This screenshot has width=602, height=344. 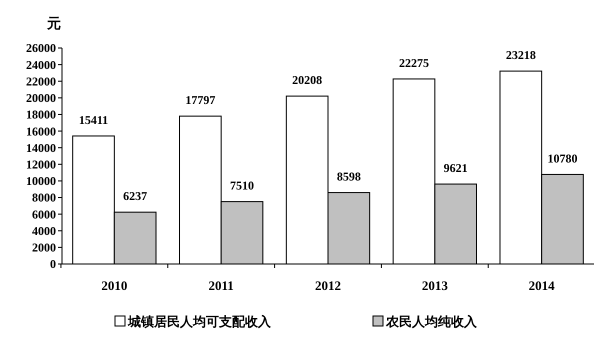 What do you see at coordinates (242, 185) in the screenshot?
I see `data-label: 7510` at bounding box center [242, 185].